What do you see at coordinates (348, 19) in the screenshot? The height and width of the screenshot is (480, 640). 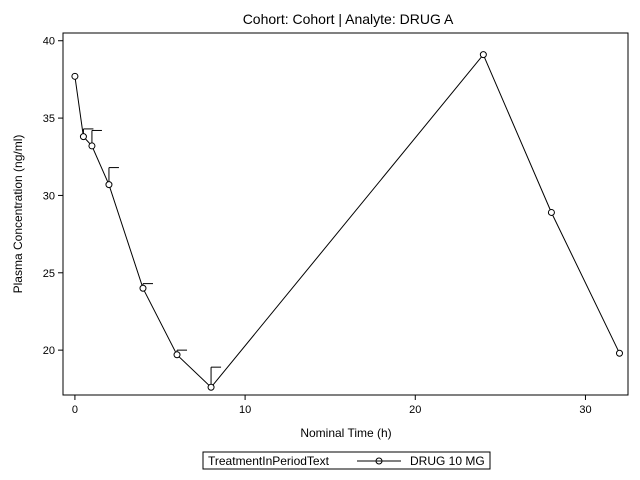 I see `chart-title: Cohort: Cohort | Analyte: DRUG A` at bounding box center [348, 19].